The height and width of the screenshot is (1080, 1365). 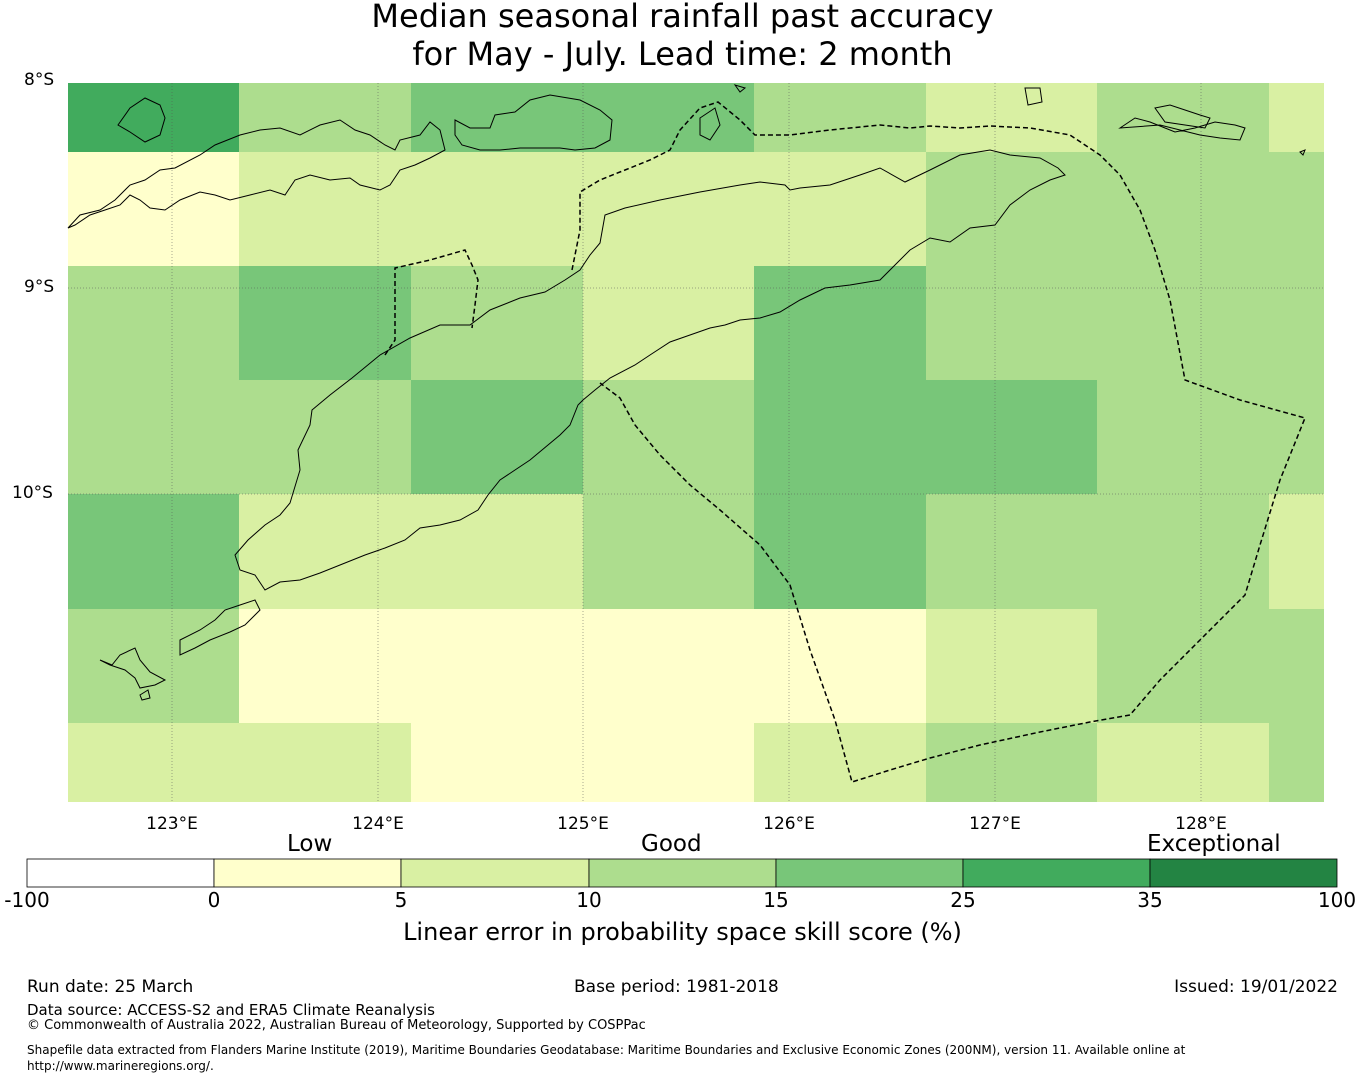 I want to click on colorbar-tick: 100, so click(x=1337, y=900).